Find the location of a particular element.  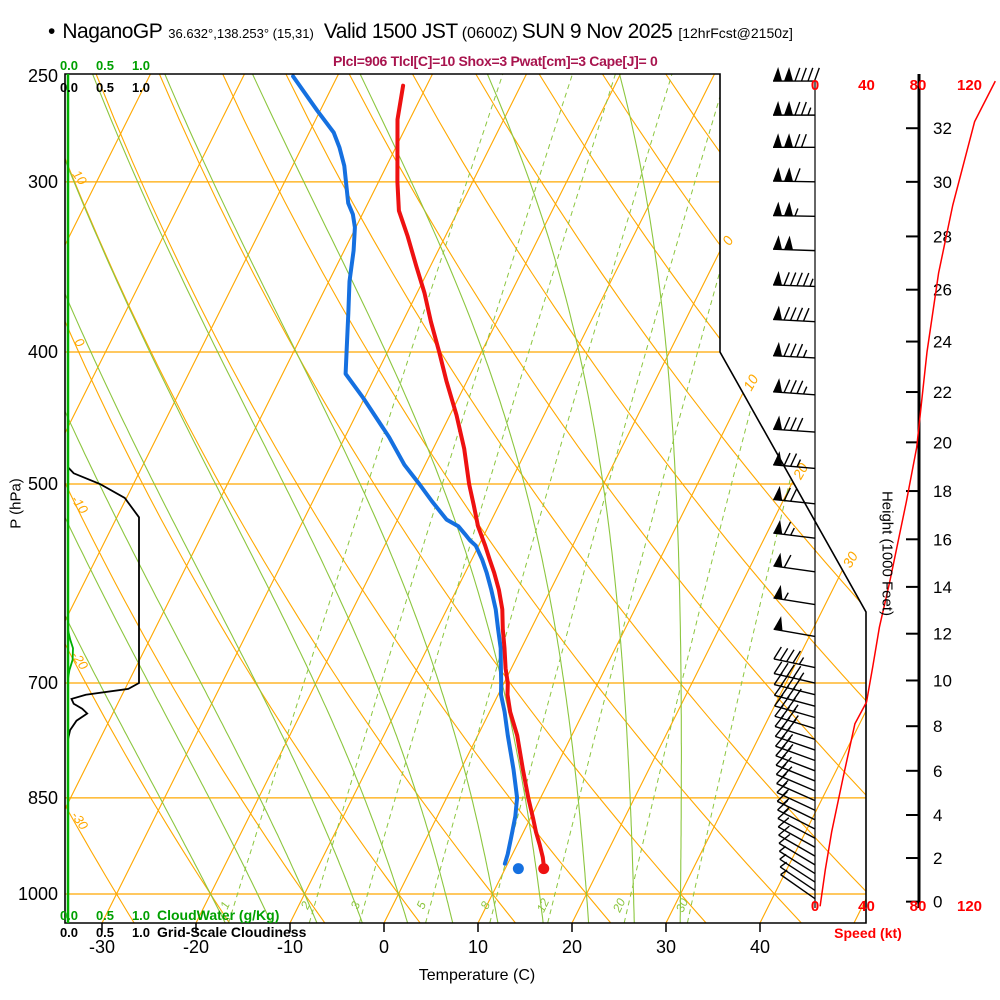

cloudiness-scale-label: 0.5 is located at coordinates (105, 932).